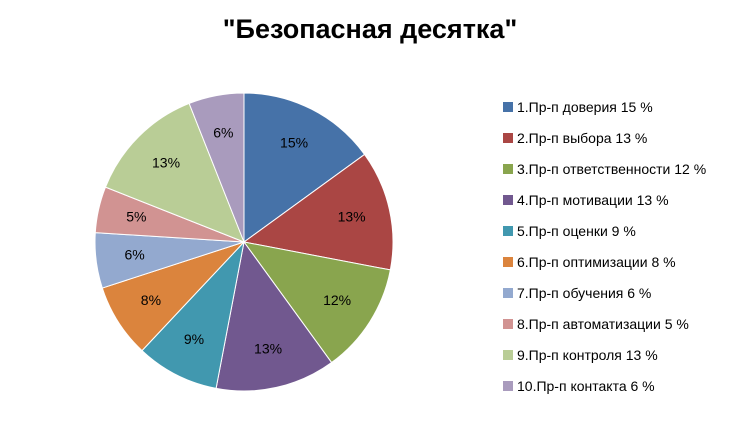 This screenshot has width=740, height=431. Describe the element at coordinates (166, 163) in the screenshot. I see `data-label-9: 13%` at that location.